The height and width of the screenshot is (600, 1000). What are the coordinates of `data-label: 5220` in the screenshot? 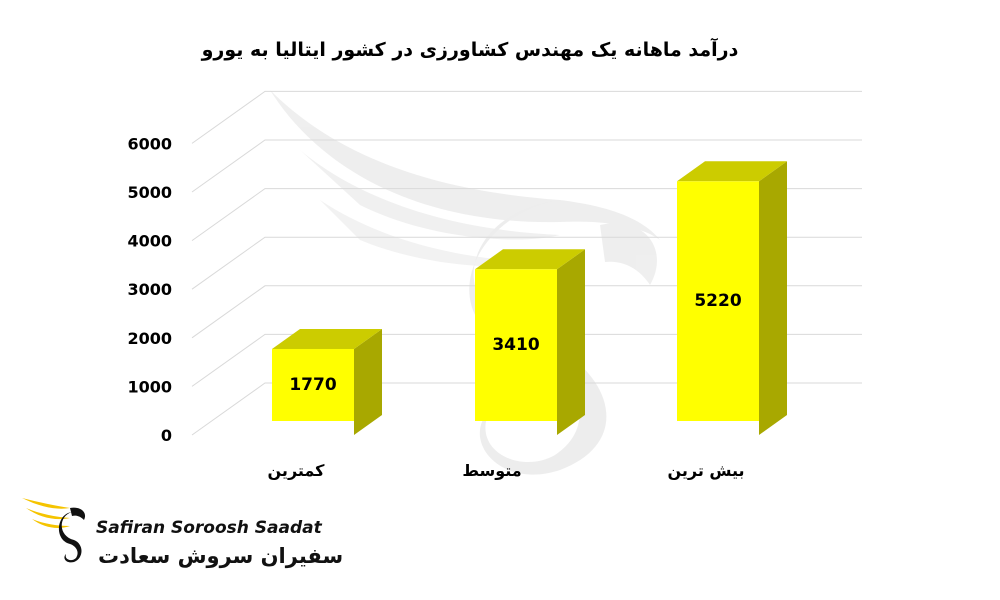 It's located at (717, 301).